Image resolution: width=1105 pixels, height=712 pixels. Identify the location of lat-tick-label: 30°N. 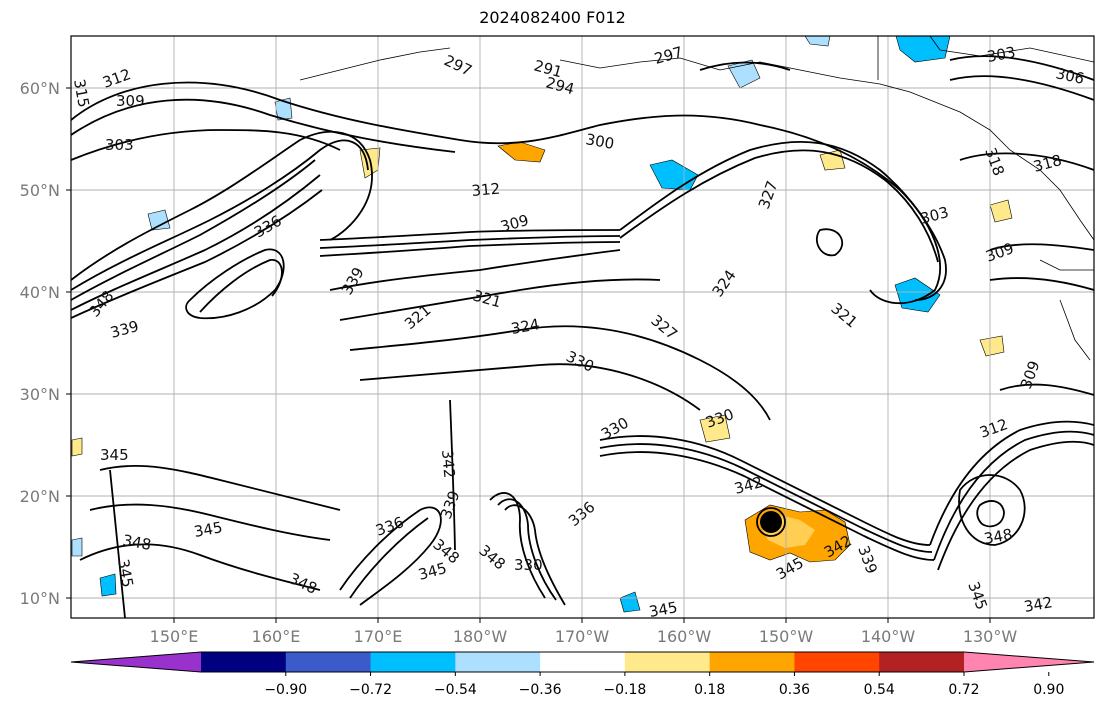
(40, 394).